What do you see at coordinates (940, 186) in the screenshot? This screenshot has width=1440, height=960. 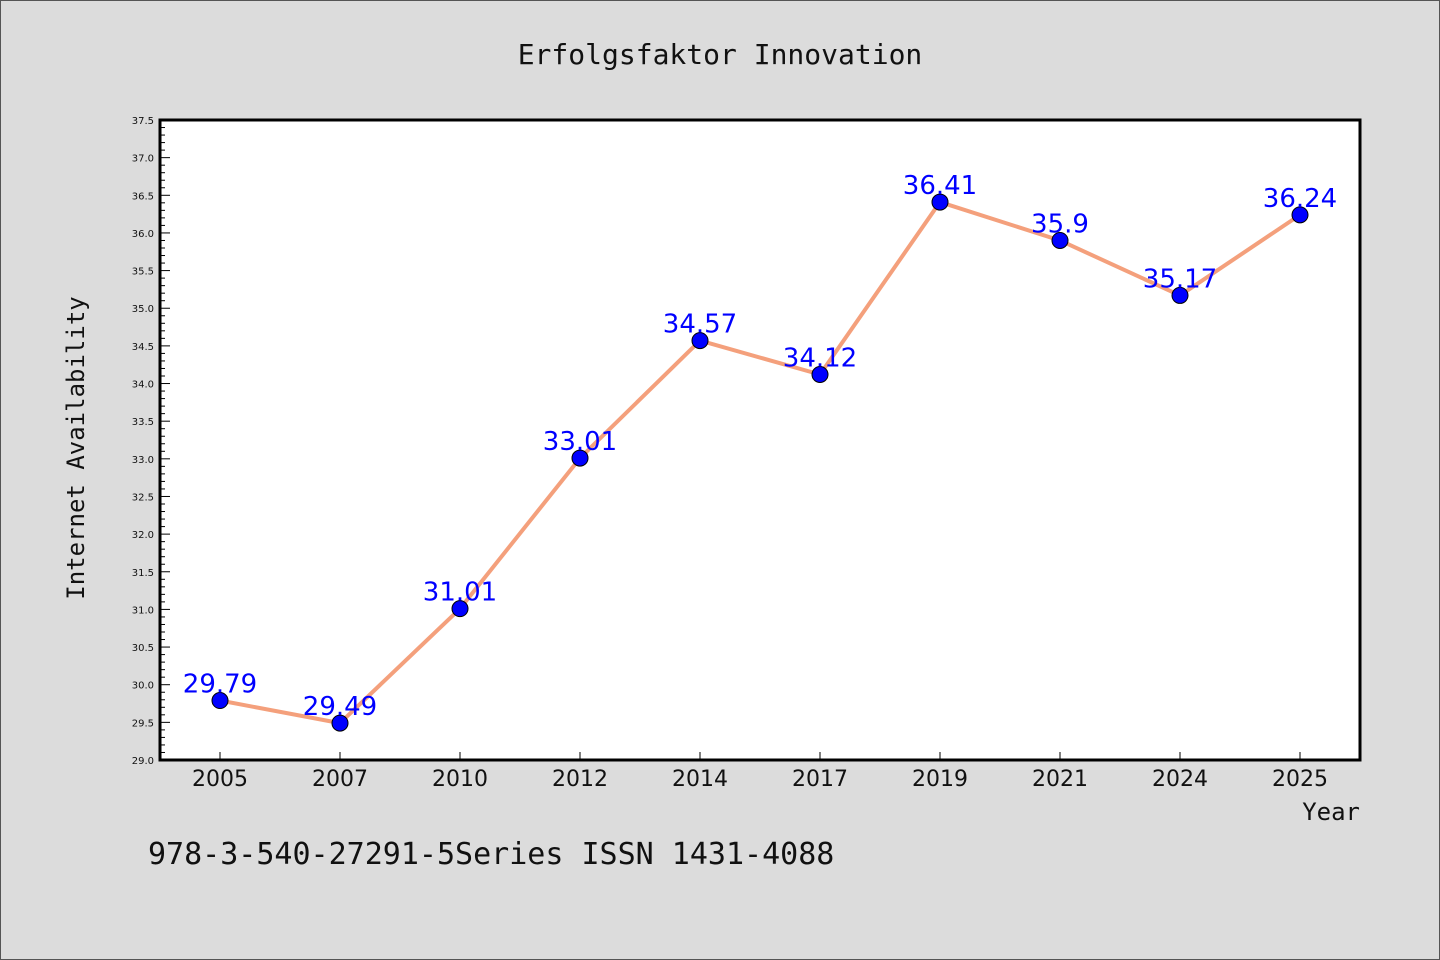 I see `data-label: 36.41` at bounding box center [940, 186].